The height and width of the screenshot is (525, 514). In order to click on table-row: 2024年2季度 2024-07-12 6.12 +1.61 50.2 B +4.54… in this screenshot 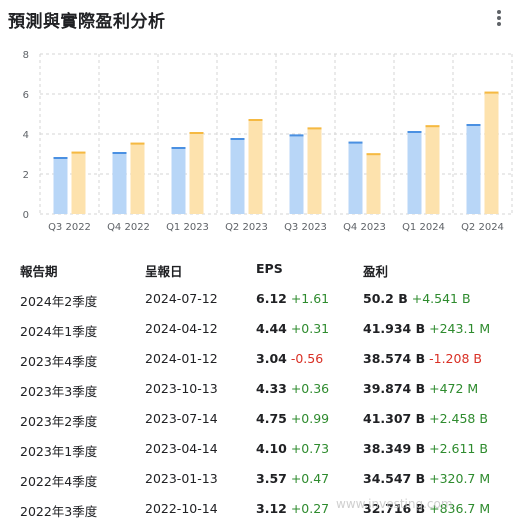, I will do `click(257, 299)`.